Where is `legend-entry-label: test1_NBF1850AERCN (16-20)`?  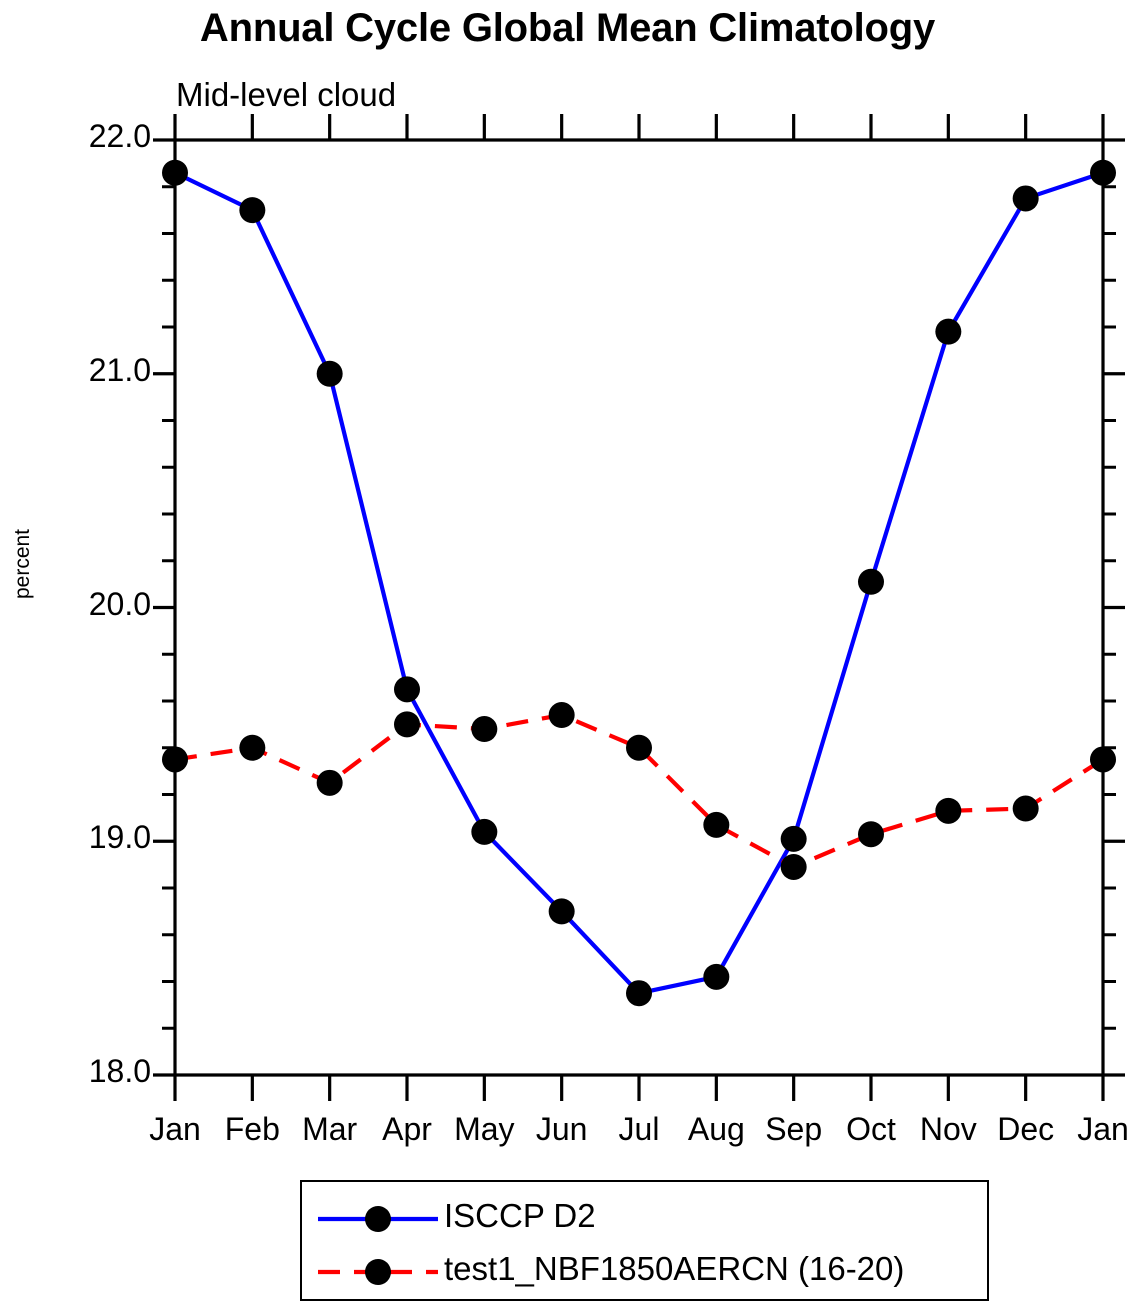
legend-entry-label: test1_NBF1850AERCN (16-20) is located at coordinates (674, 1268).